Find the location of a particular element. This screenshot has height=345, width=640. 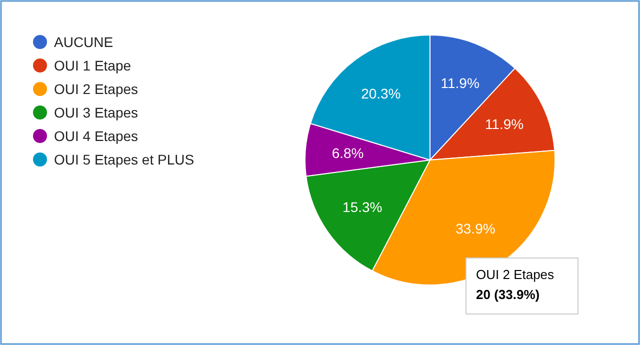

text: OUI 2 Etapes is located at coordinates (515, 274).